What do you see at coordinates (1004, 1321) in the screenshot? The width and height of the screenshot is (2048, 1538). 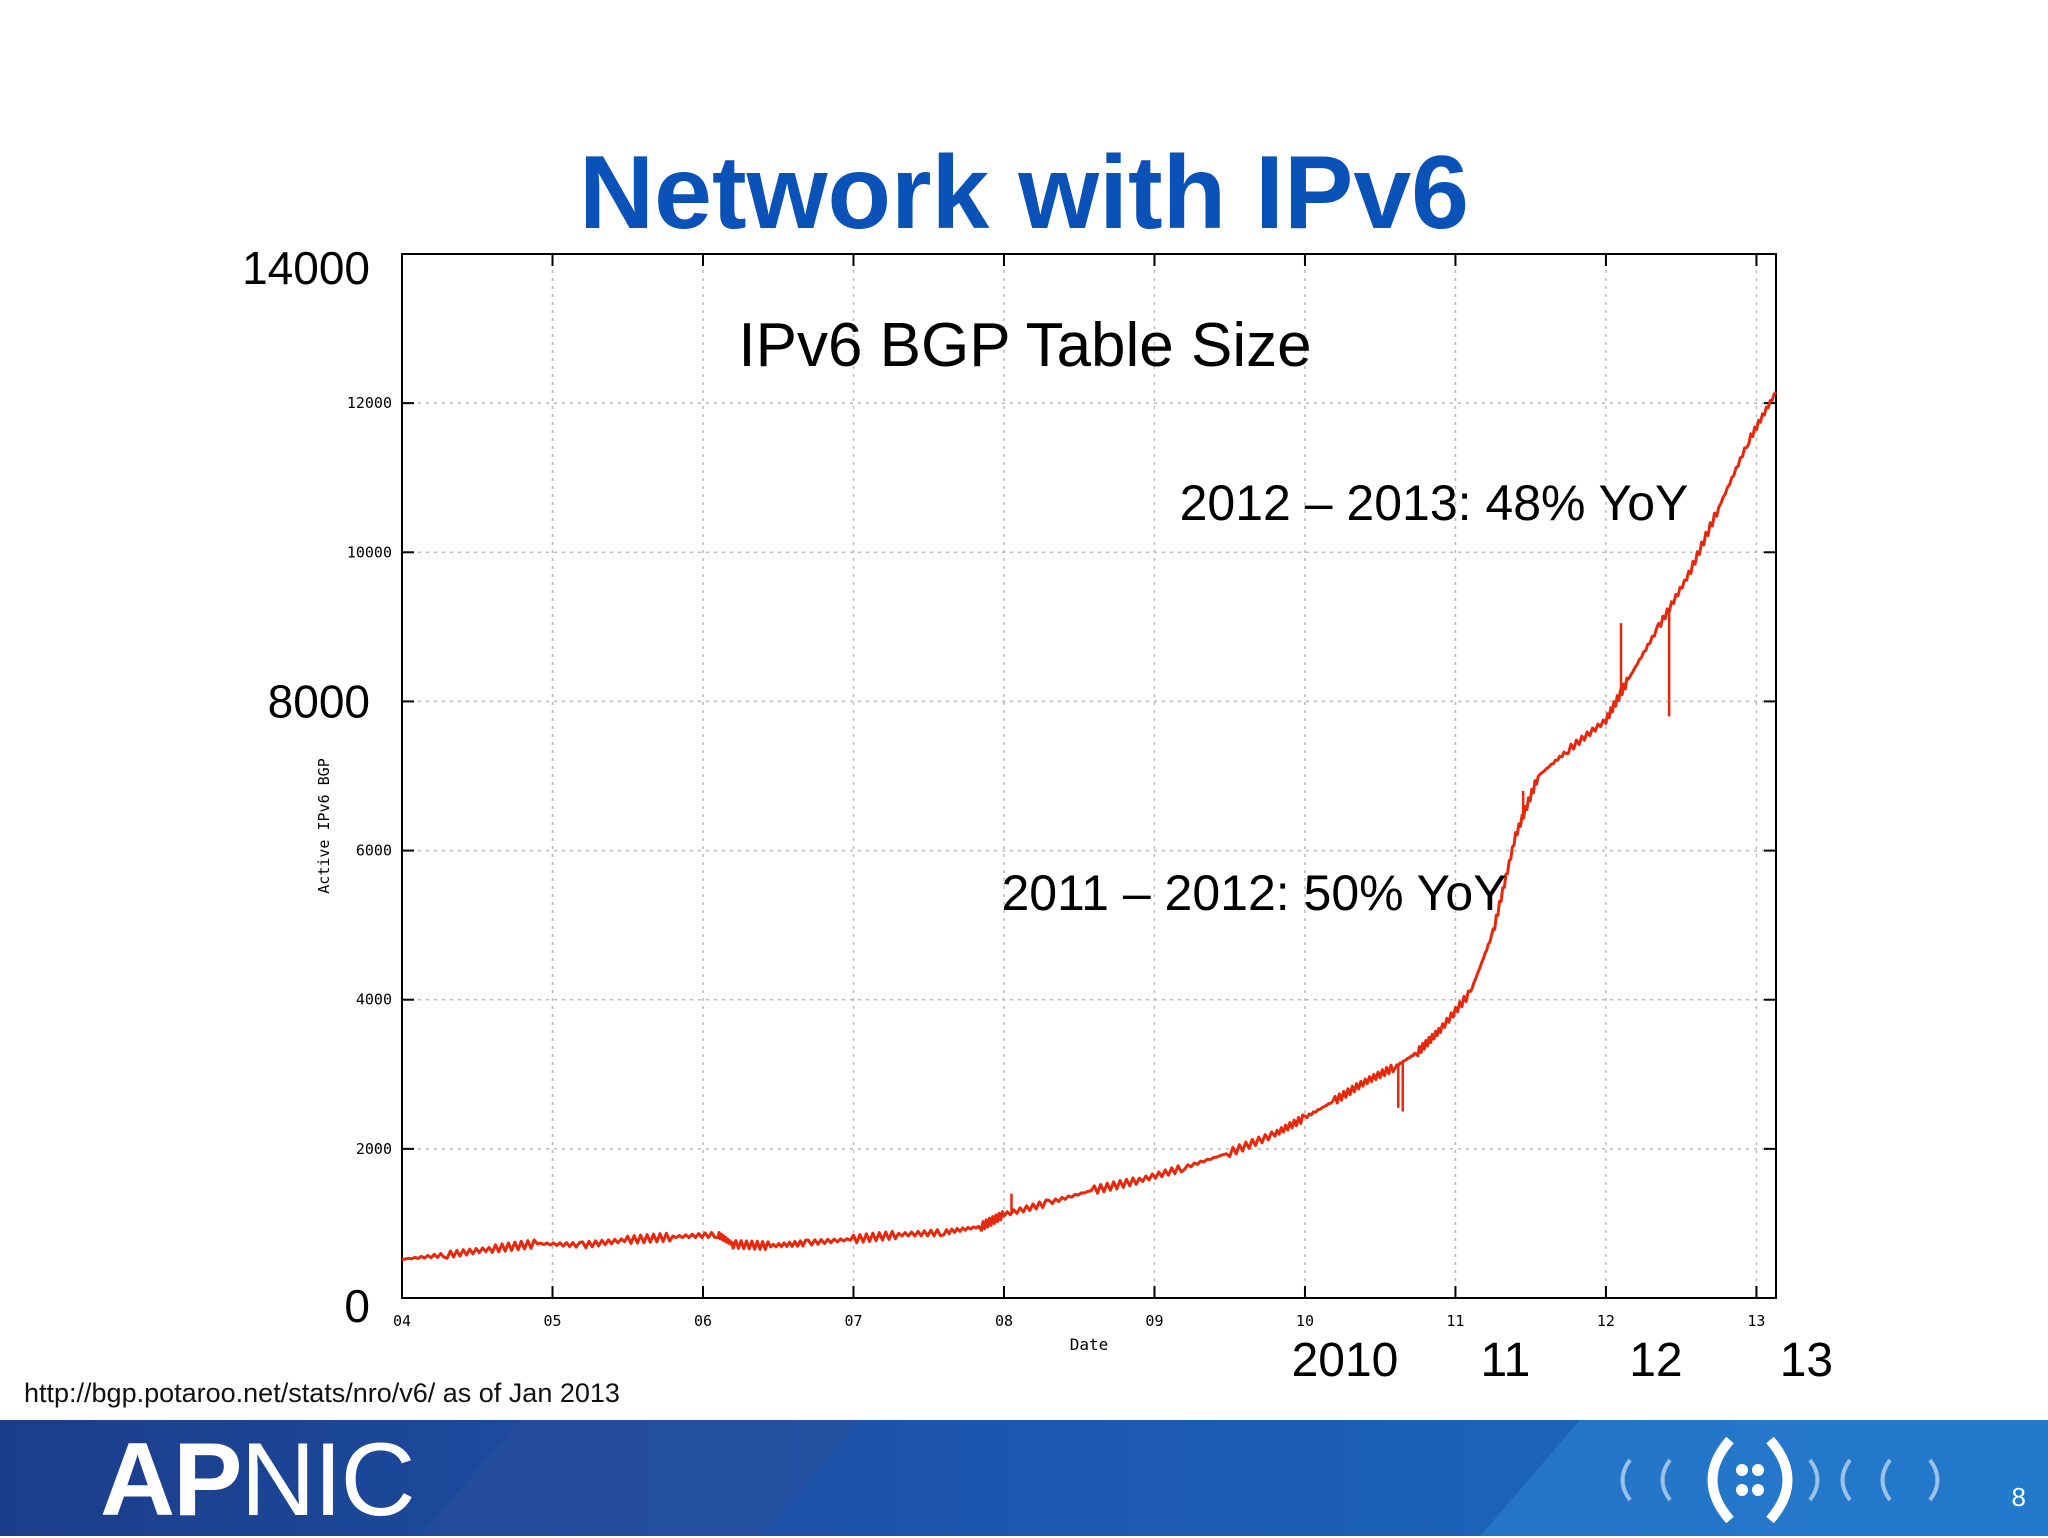 I see `x-tick-label: 08` at bounding box center [1004, 1321].